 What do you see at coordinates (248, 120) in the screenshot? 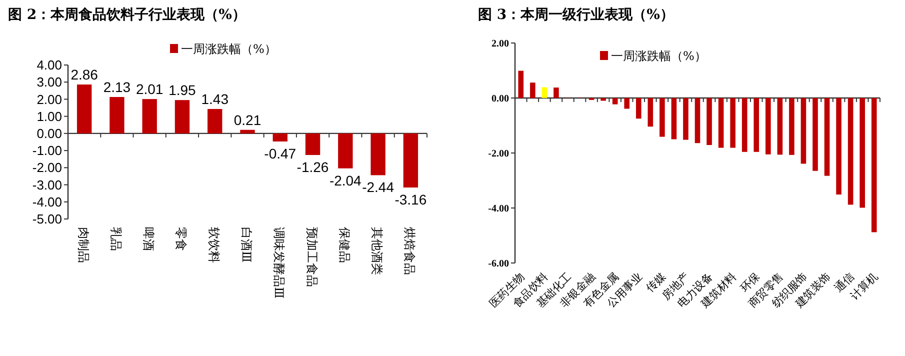
I see `data-label: 0.21` at bounding box center [248, 120].